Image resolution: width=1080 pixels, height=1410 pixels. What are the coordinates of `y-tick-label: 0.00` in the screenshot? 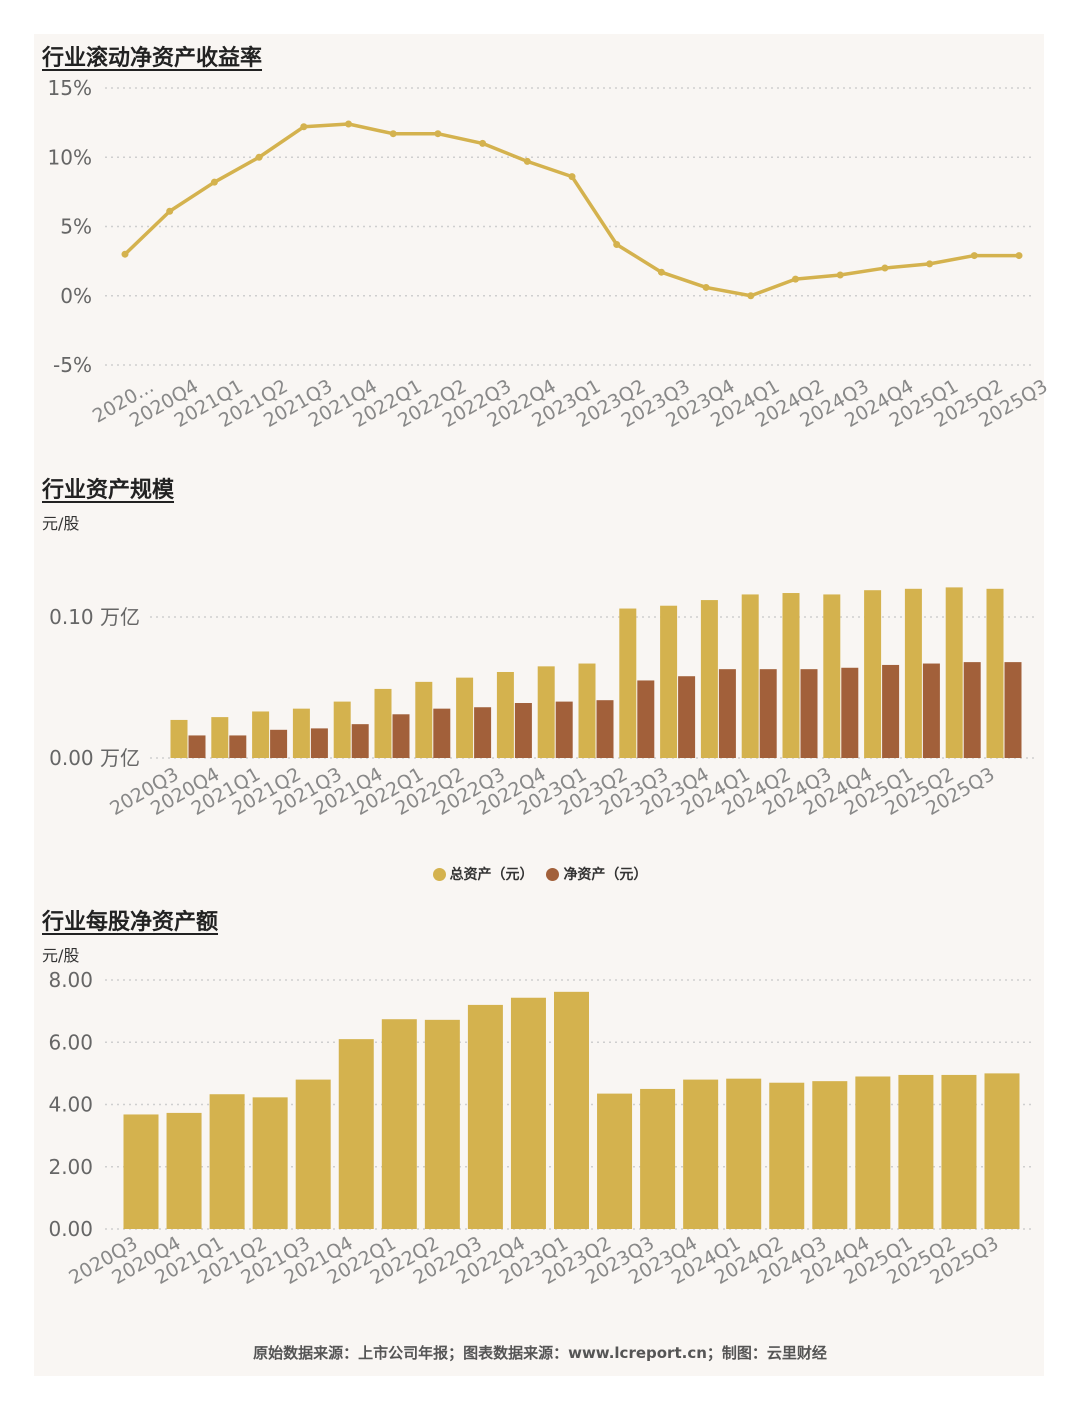 It's located at (70, 1229).